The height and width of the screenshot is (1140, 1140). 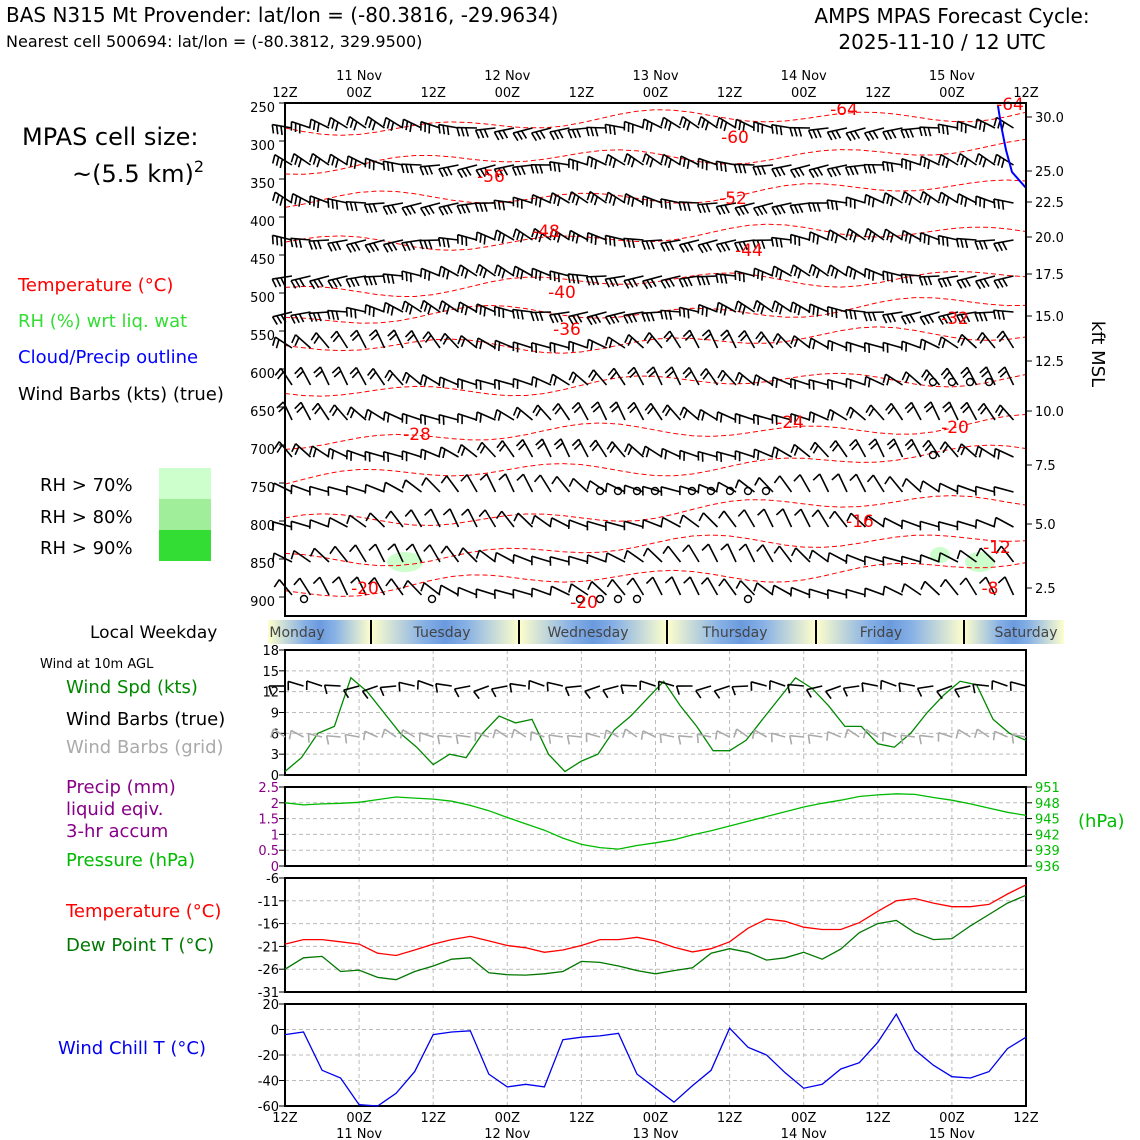 I want to click on calm-marker, so click(x=989, y=382).